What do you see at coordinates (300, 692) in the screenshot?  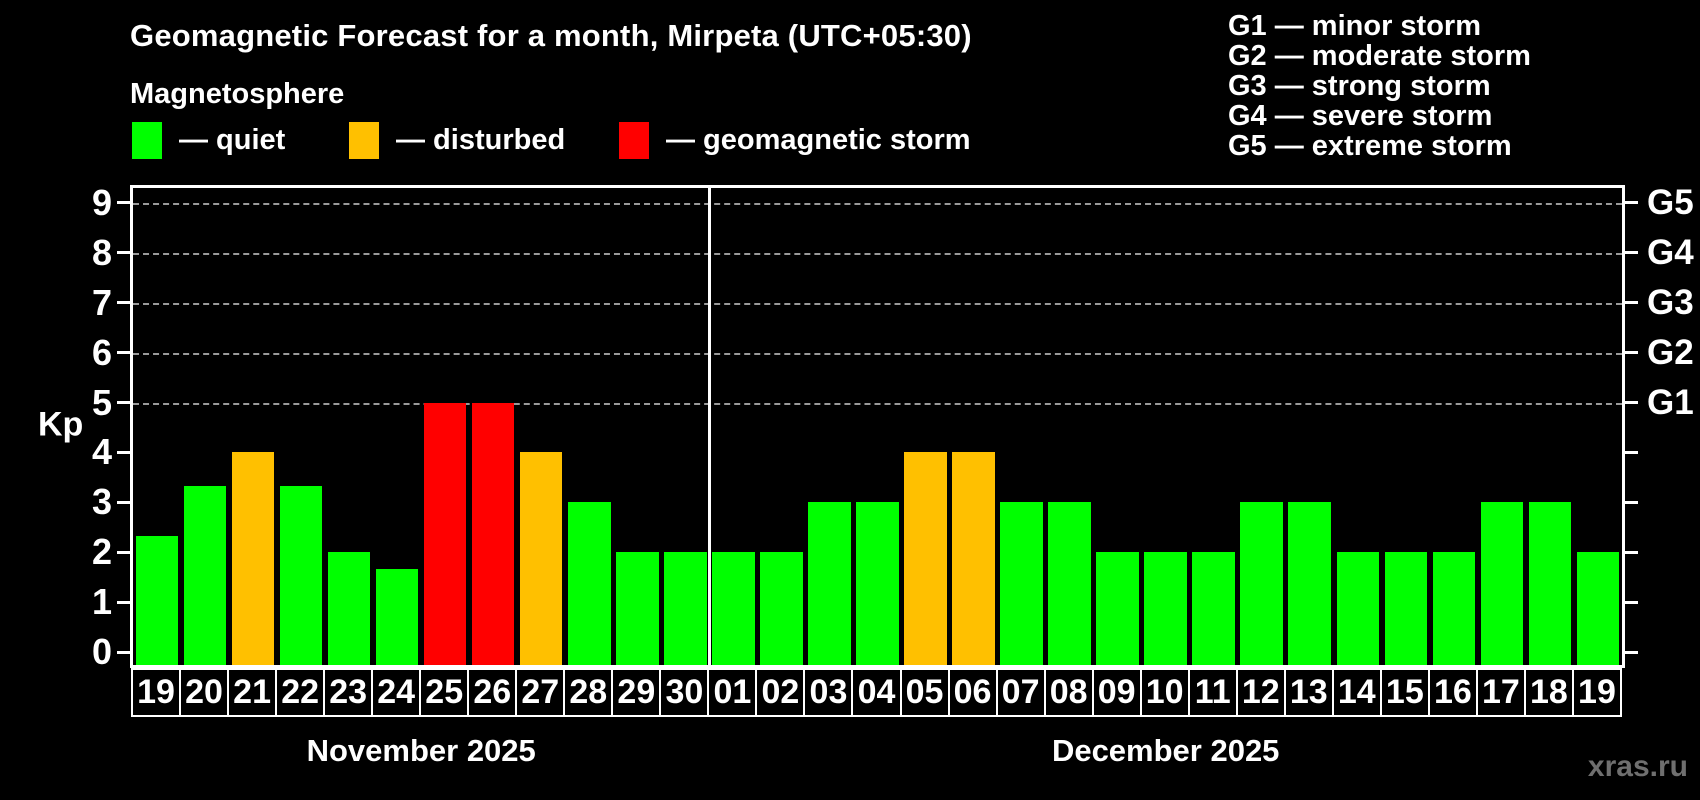 I see `date-cell-22: 22` at bounding box center [300, 692].